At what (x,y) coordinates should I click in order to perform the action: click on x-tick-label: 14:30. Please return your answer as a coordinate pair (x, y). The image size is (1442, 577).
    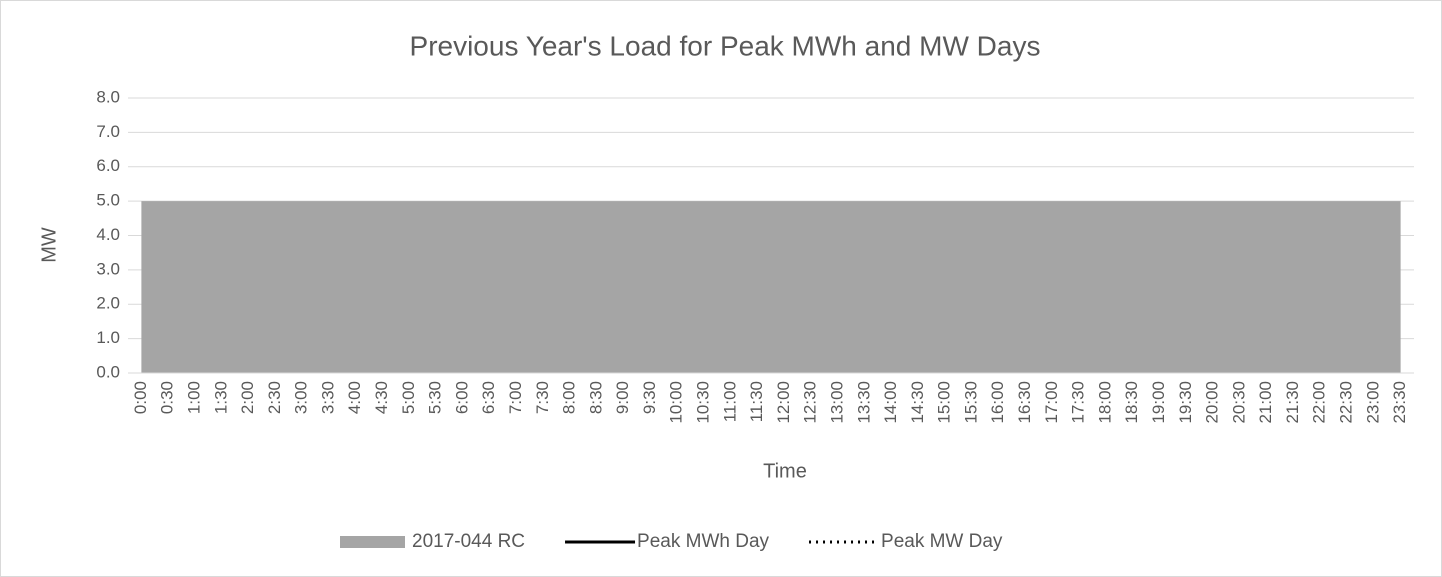
    Looking at the image, I should click on (917, 402).